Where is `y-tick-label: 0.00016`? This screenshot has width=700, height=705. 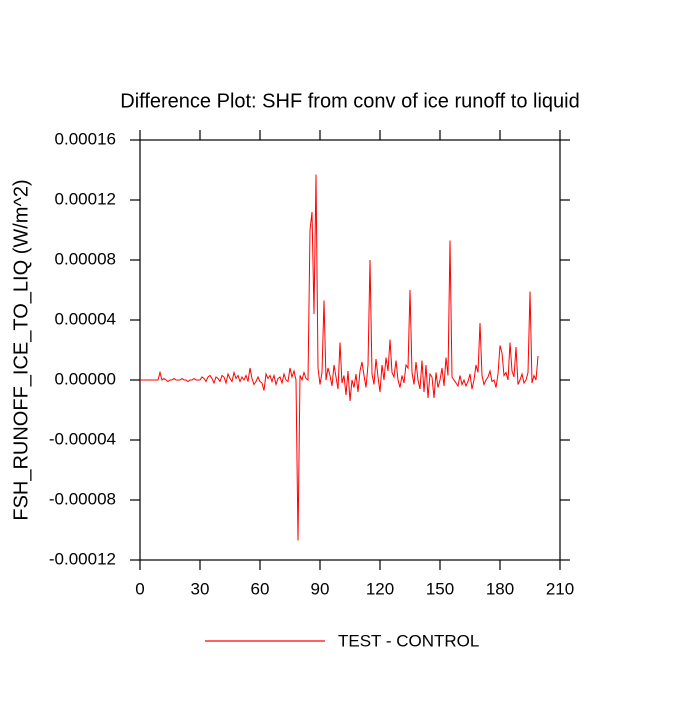 y-tick-label: 0.00016 is located at coordinates (85, 138).